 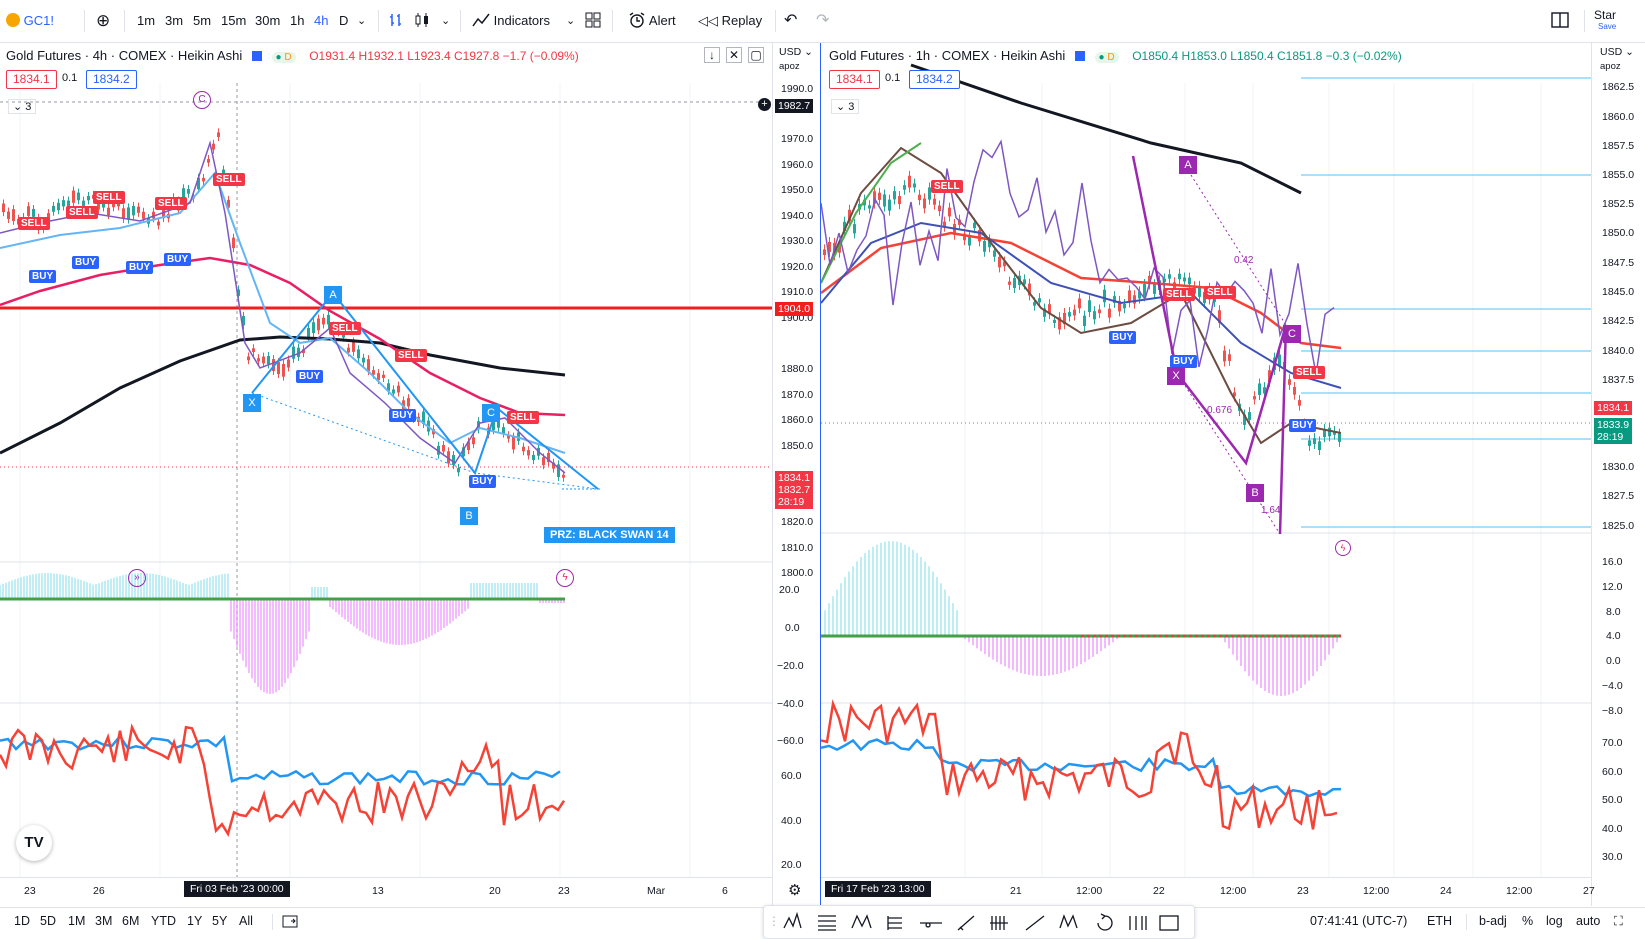 What do you see at coordinates (1244, 260) in the screenshot?
I see `ratio-label: 0.42` at bounding box center [1244, 260].